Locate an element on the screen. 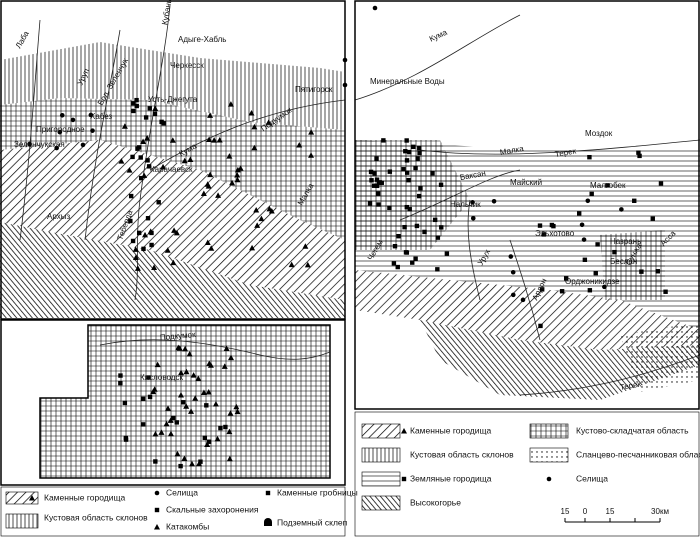  place-label: Карачаевск is located at coordinates (171, 169).